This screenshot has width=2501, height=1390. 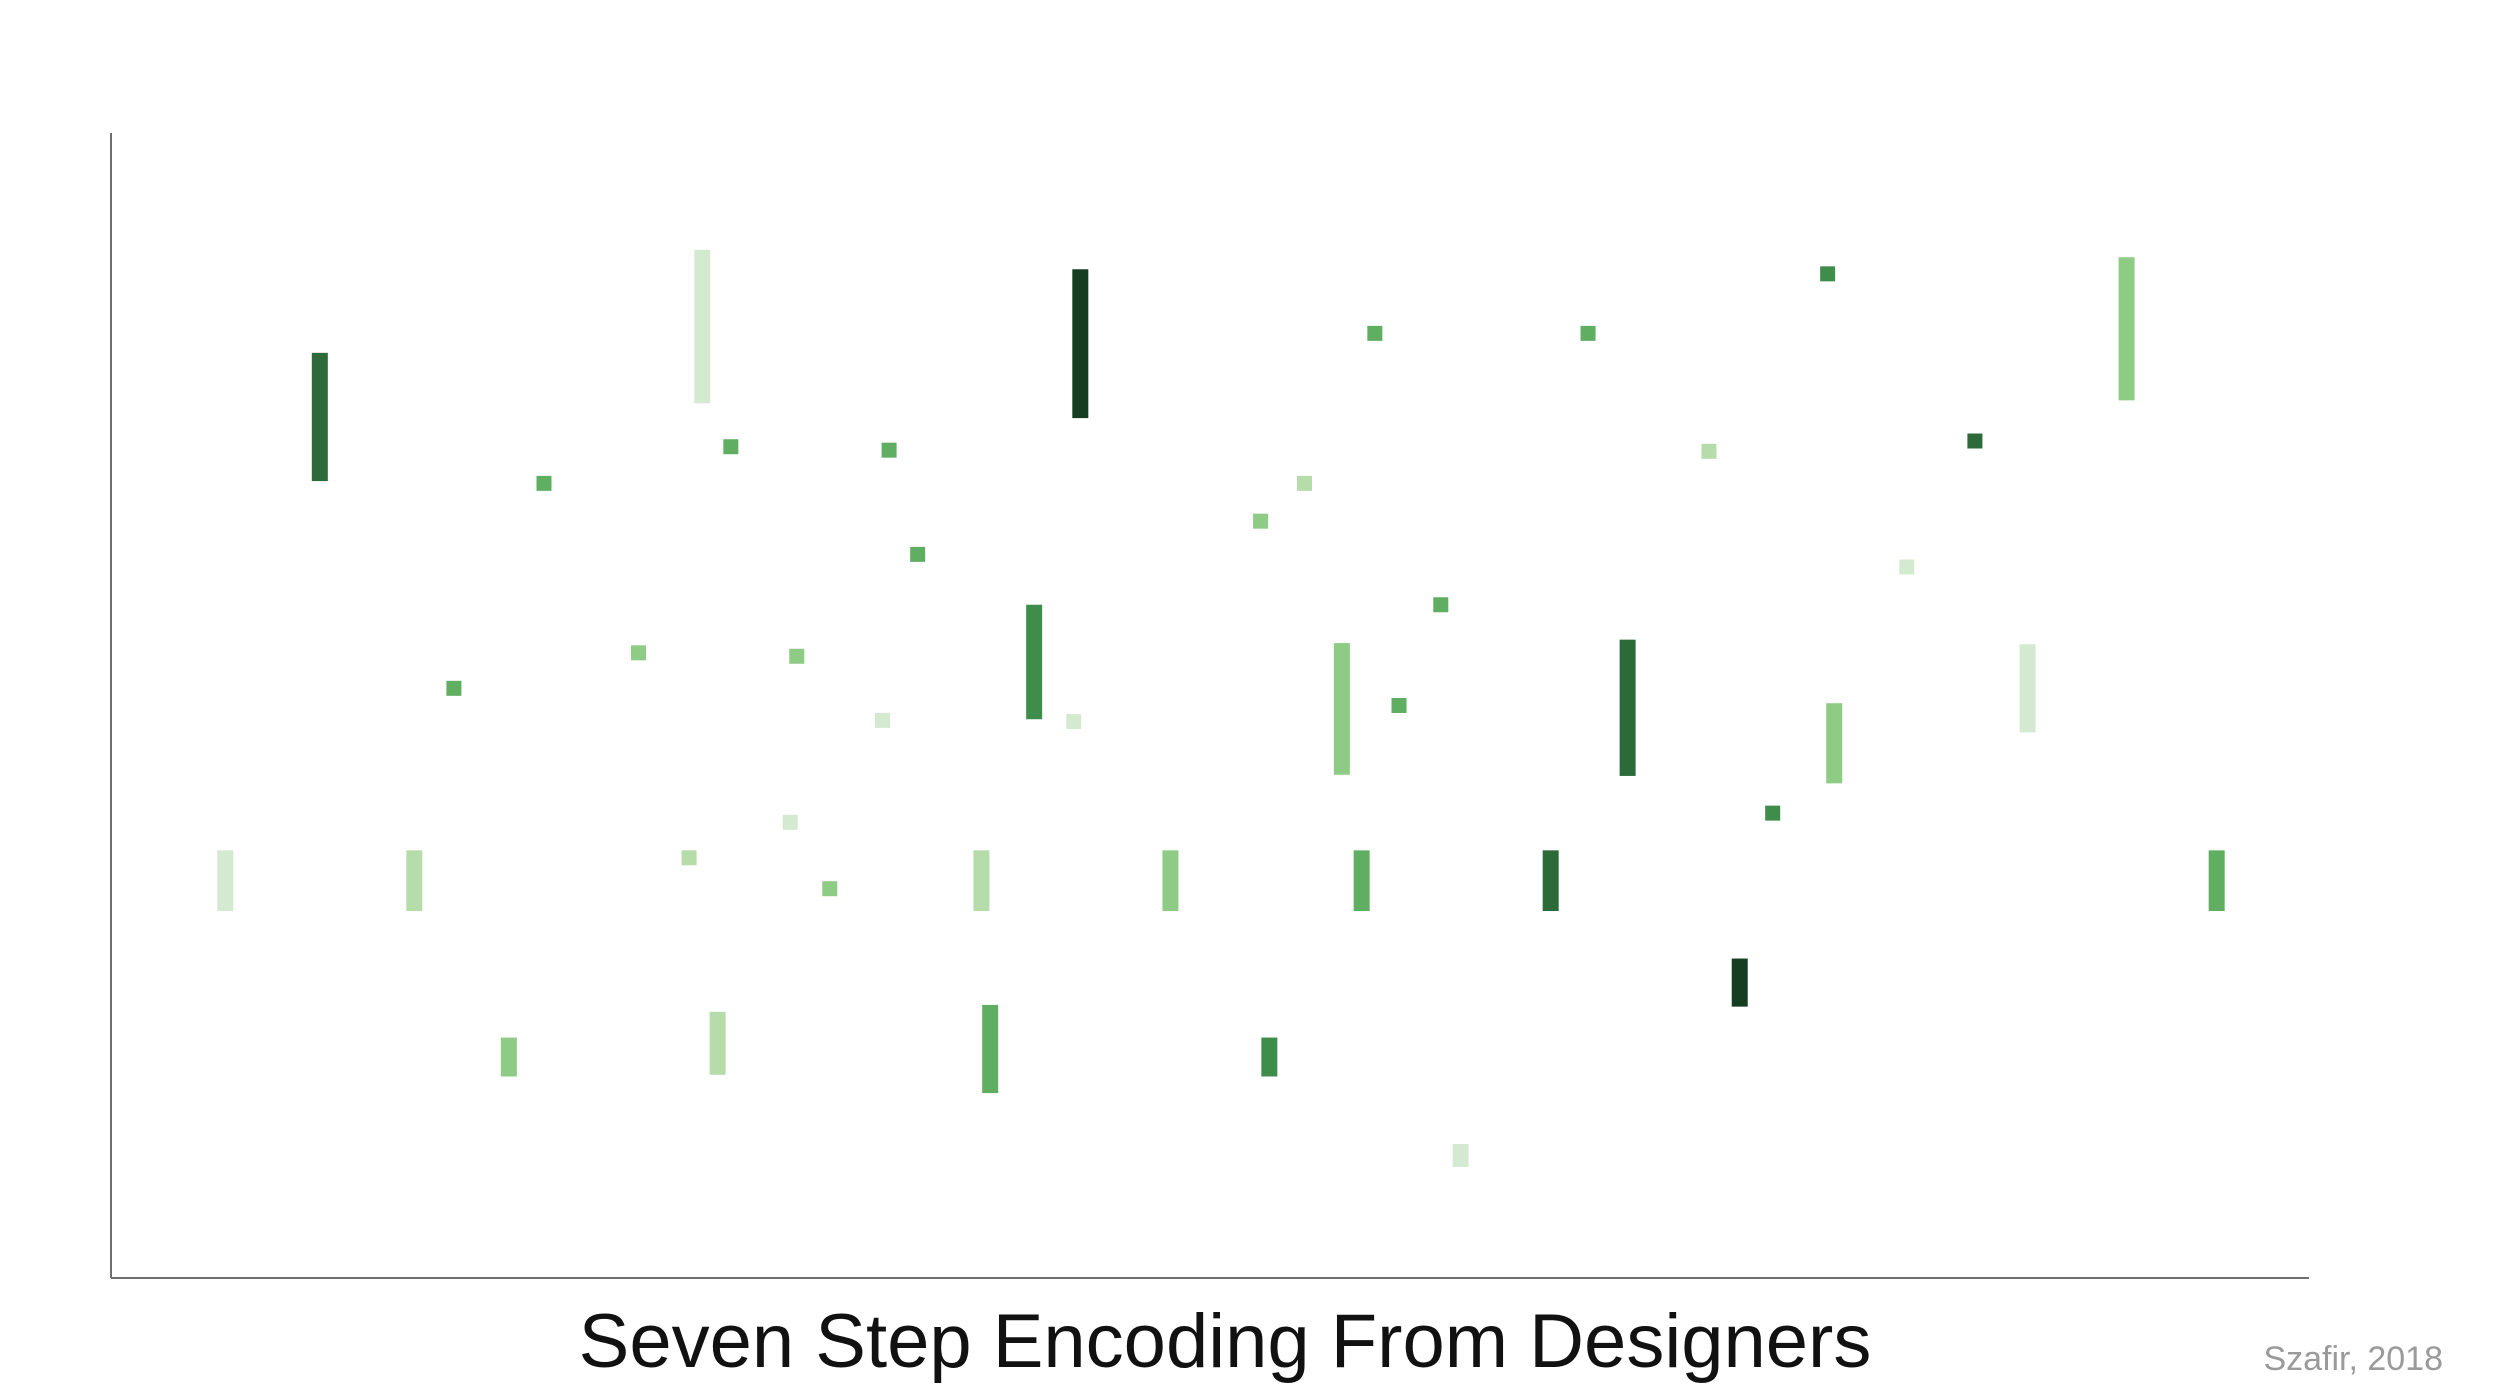 I want to click on citation-credit: Szafir, 2018, so click(x=2353, y=1359).